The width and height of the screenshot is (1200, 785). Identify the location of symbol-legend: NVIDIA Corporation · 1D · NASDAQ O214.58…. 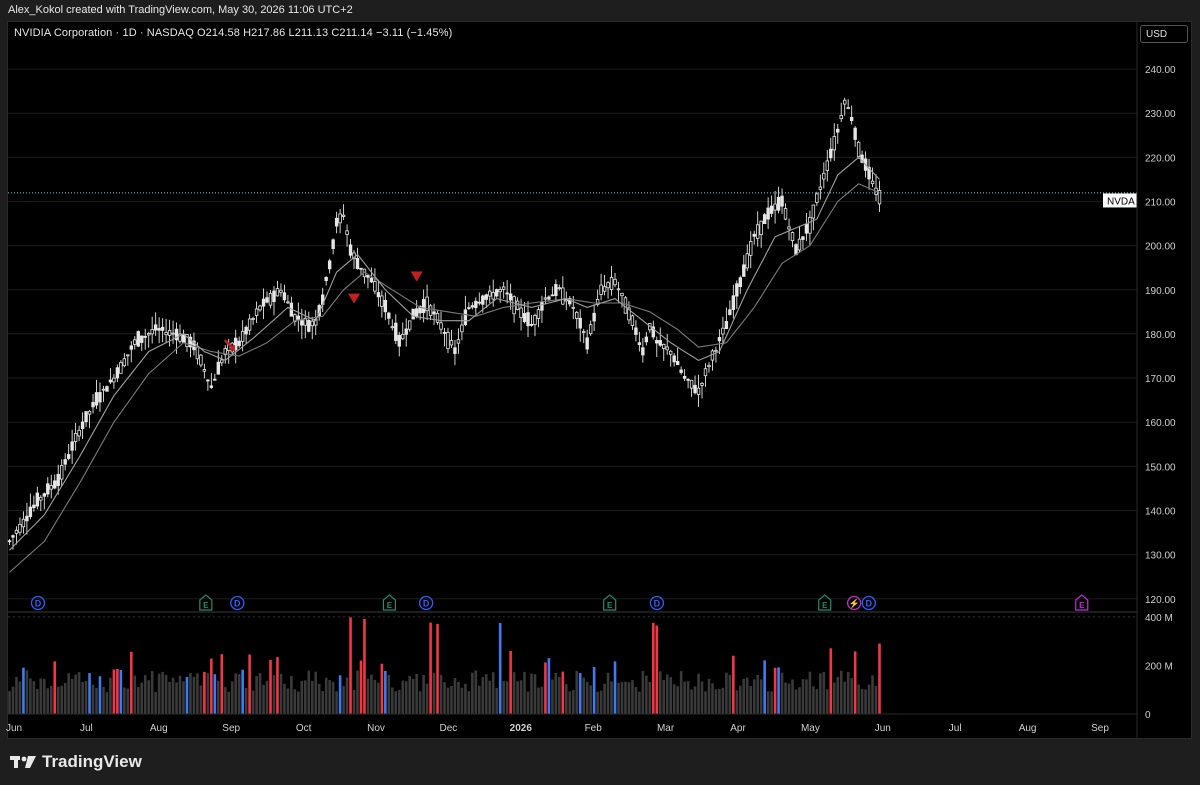
(233, 33).